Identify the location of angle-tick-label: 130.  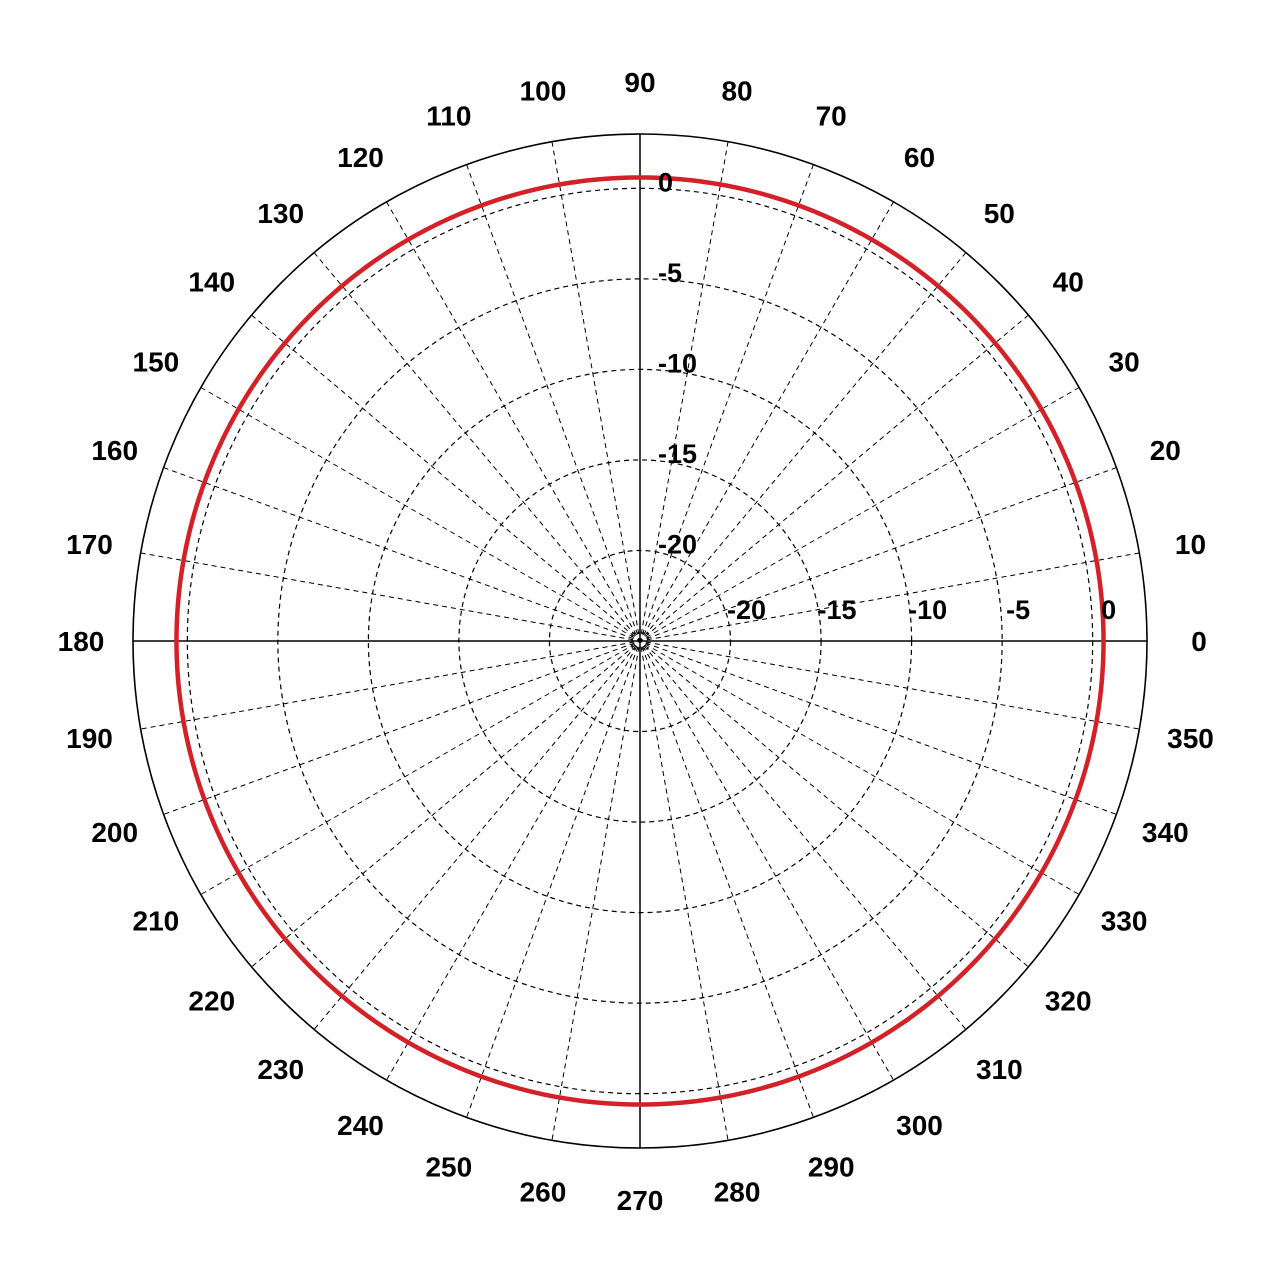
(280, 213).